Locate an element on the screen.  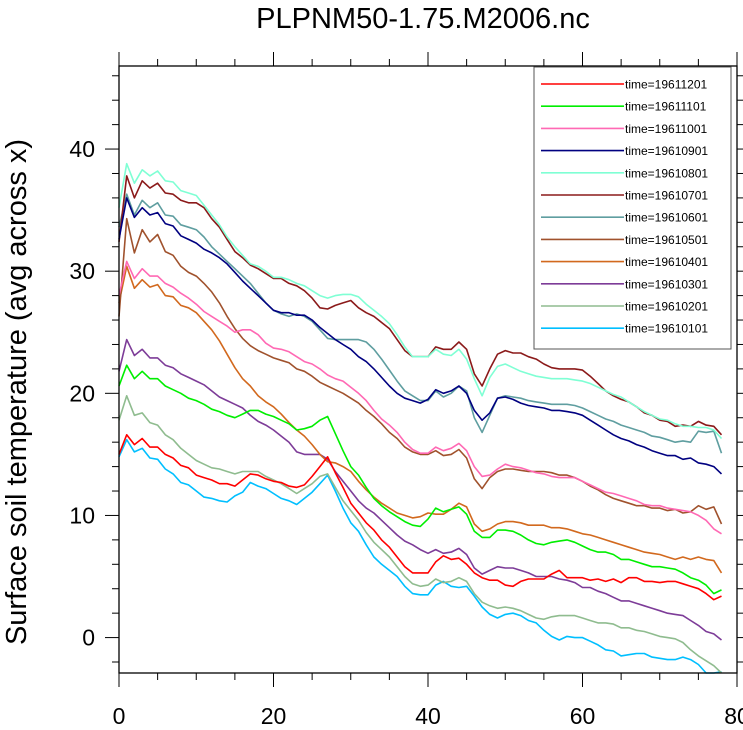
x-tick-label: 0 is located at coordinates (119, 716).